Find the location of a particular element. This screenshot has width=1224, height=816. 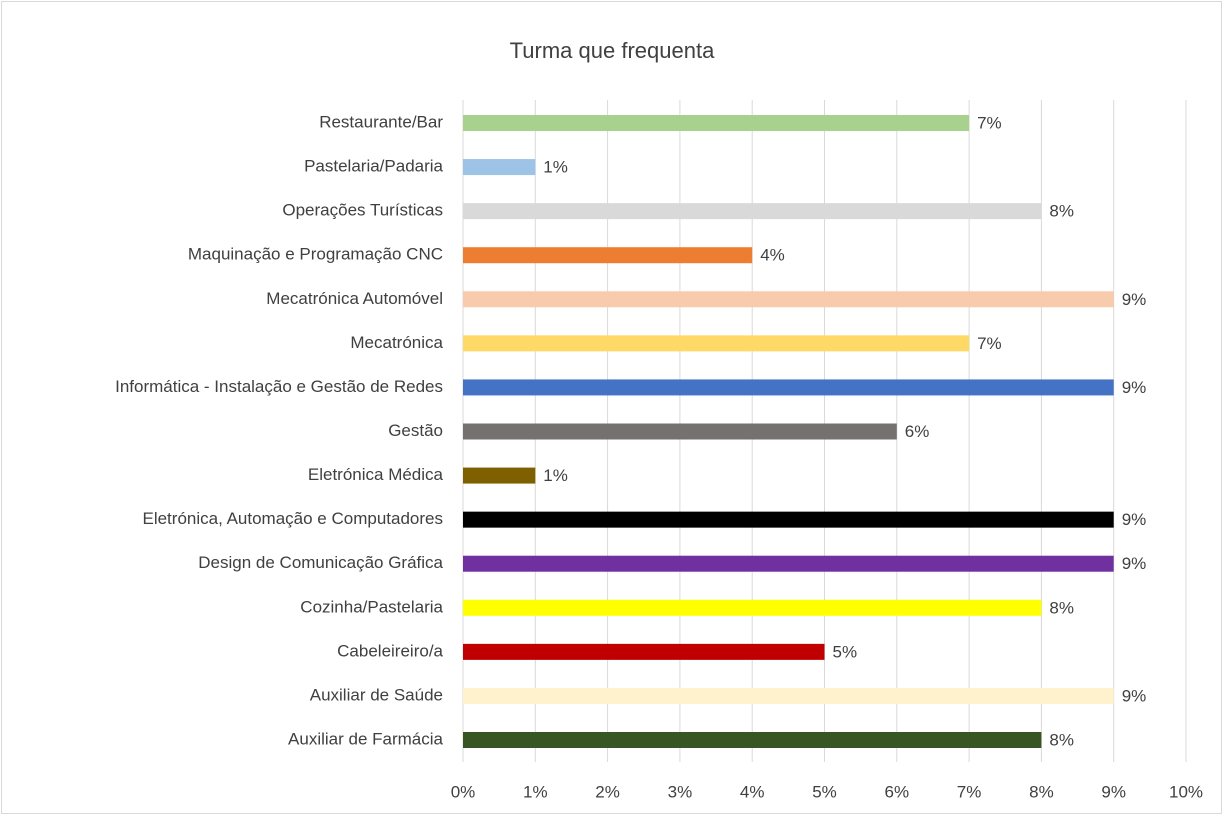

x-tick-label: 0% is located at coordinates (463, 791).